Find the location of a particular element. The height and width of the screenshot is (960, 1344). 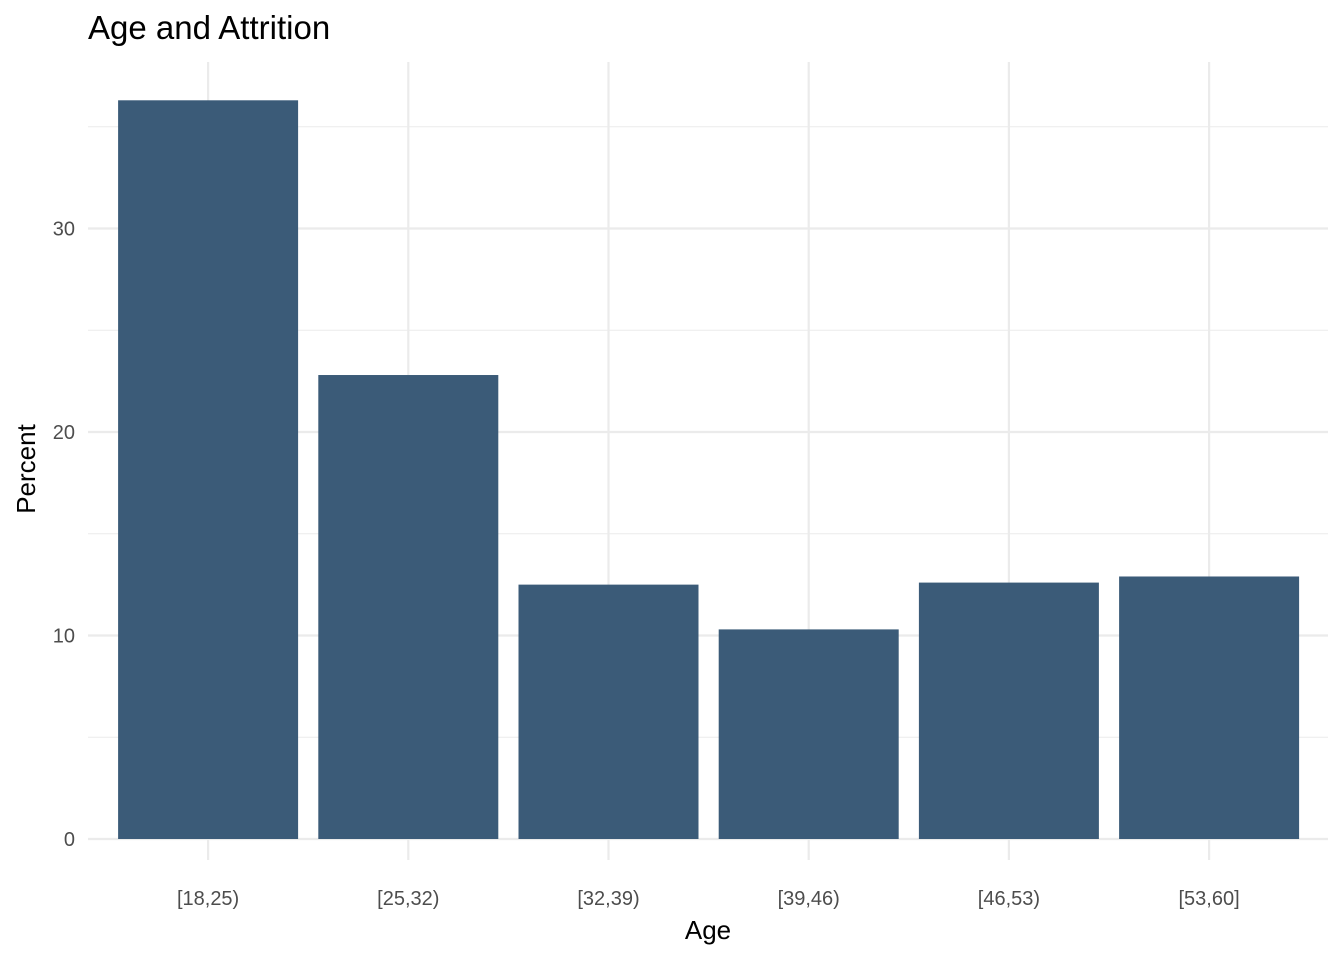

y-tick-label: 10 is located at coordinates (64, 637).